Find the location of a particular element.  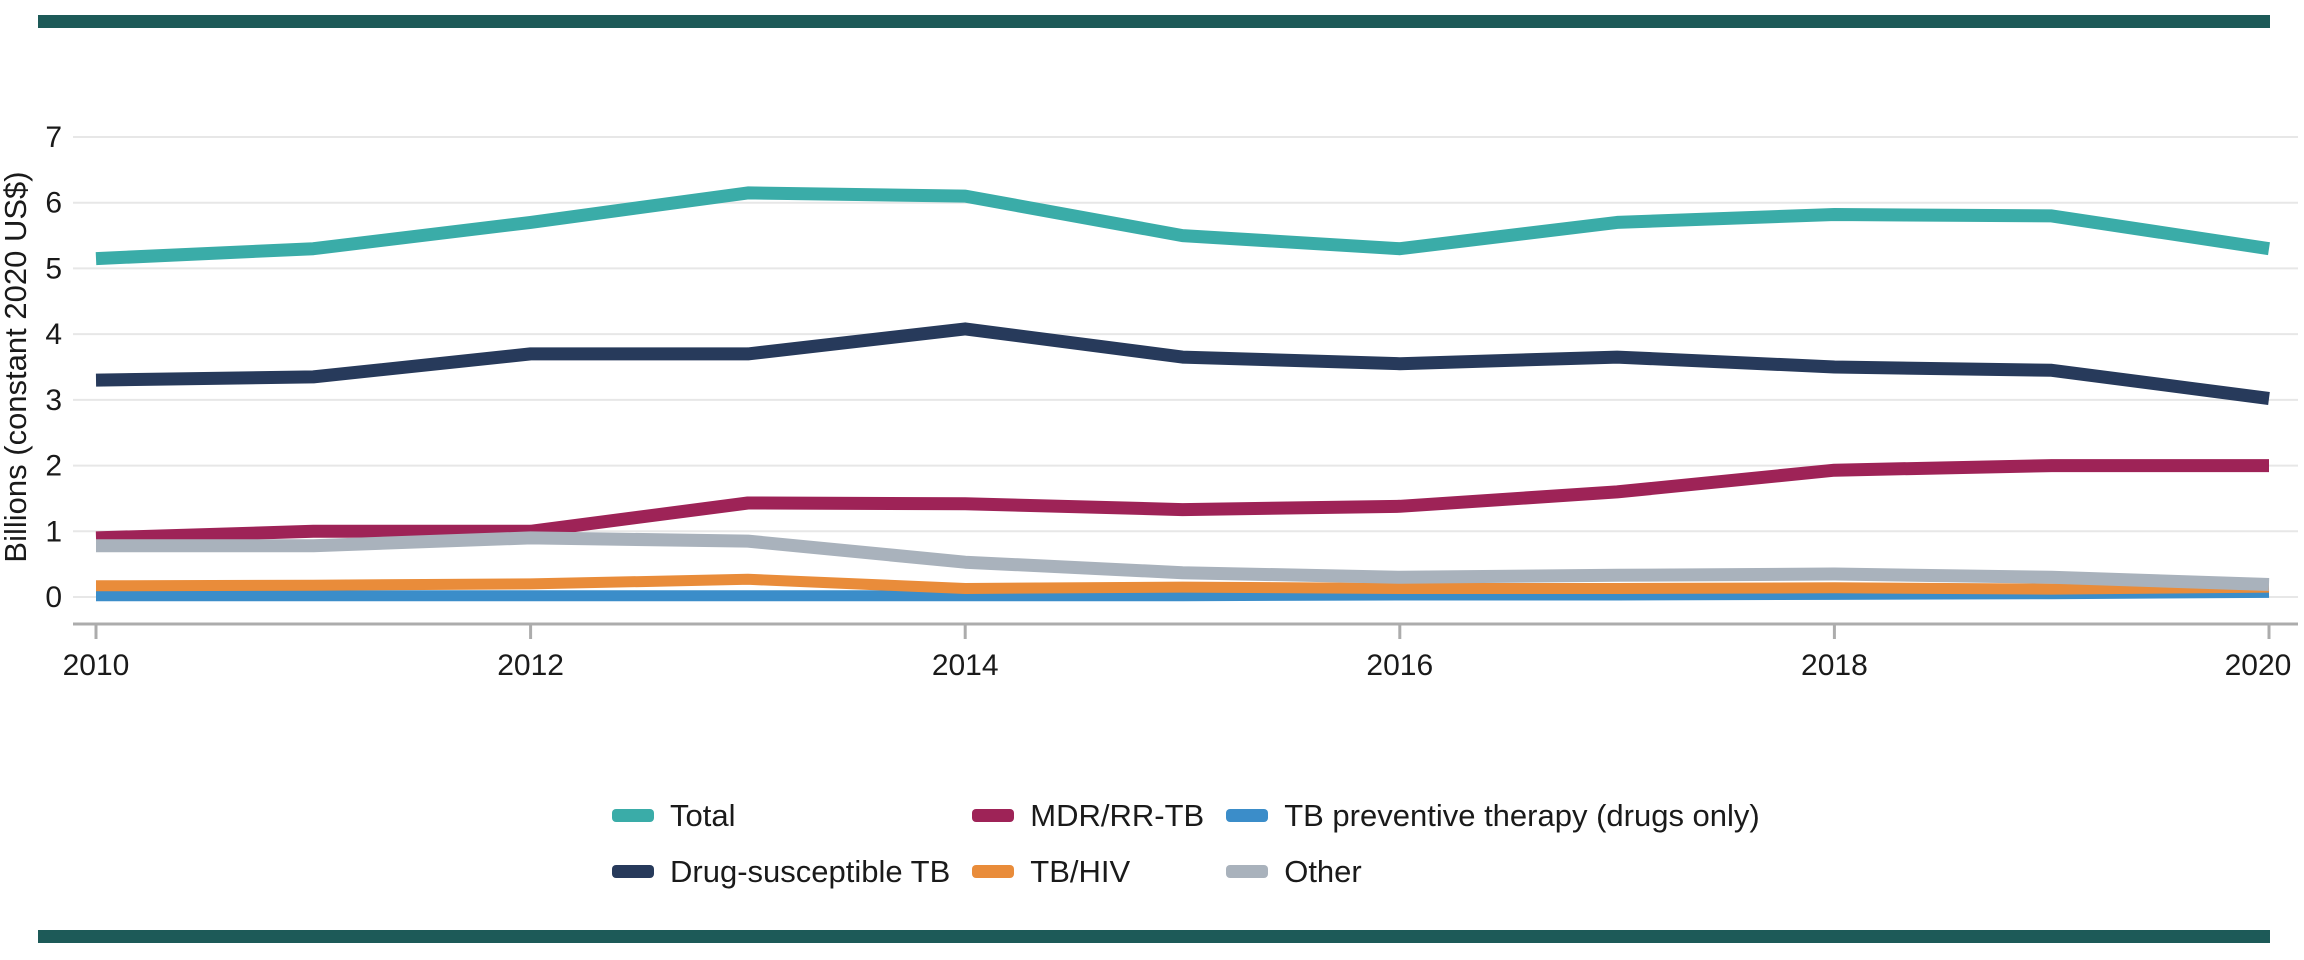

legend-column: MDR/RR-TB TB/HIV is located at coordinates (1088, 843).